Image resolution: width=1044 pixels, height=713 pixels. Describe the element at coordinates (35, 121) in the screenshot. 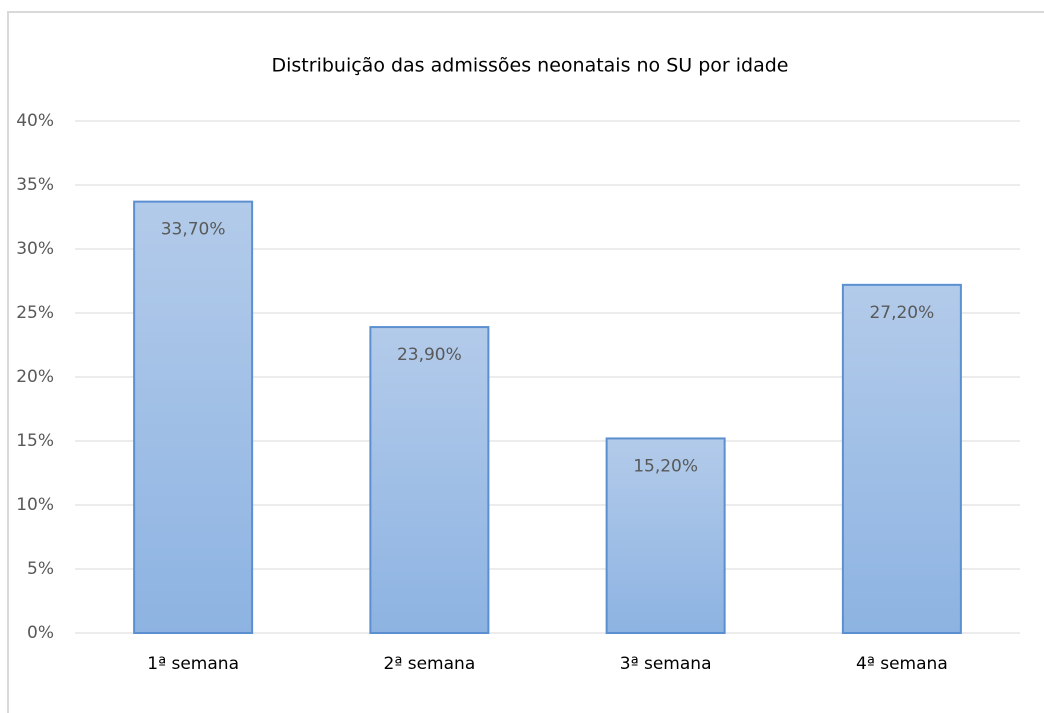

I see `y-tick-label: 40%` at that location.